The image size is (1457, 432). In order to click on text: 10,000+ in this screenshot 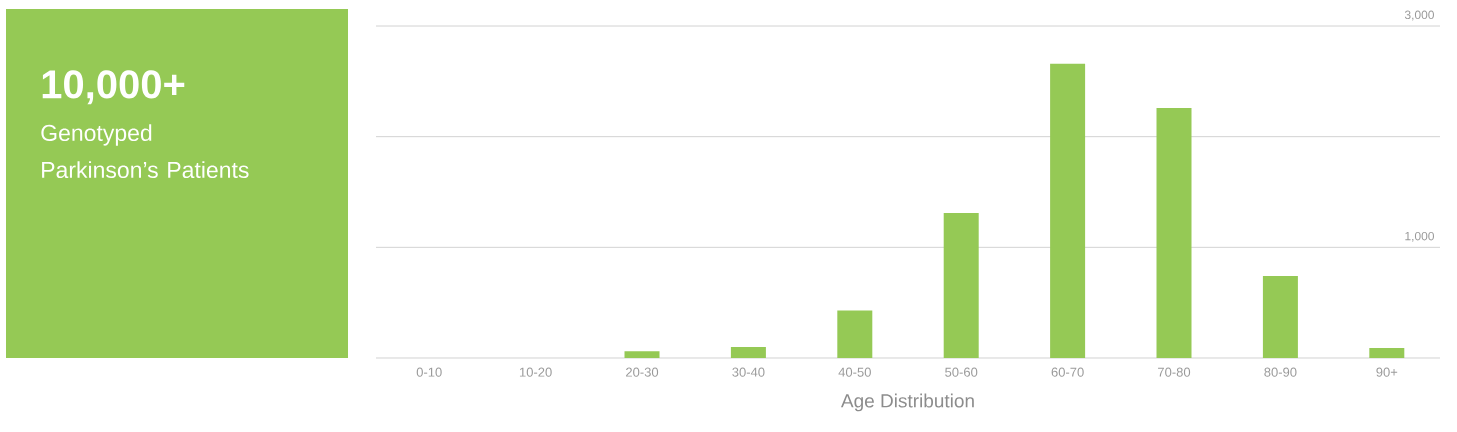, I will do `click(113, 87)`.